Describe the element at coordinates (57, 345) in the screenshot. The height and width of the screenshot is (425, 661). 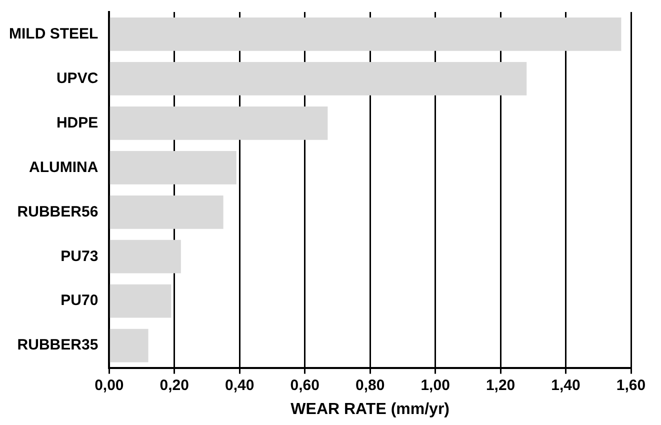
I see `y-tick-label: RUBBER35` at that location.